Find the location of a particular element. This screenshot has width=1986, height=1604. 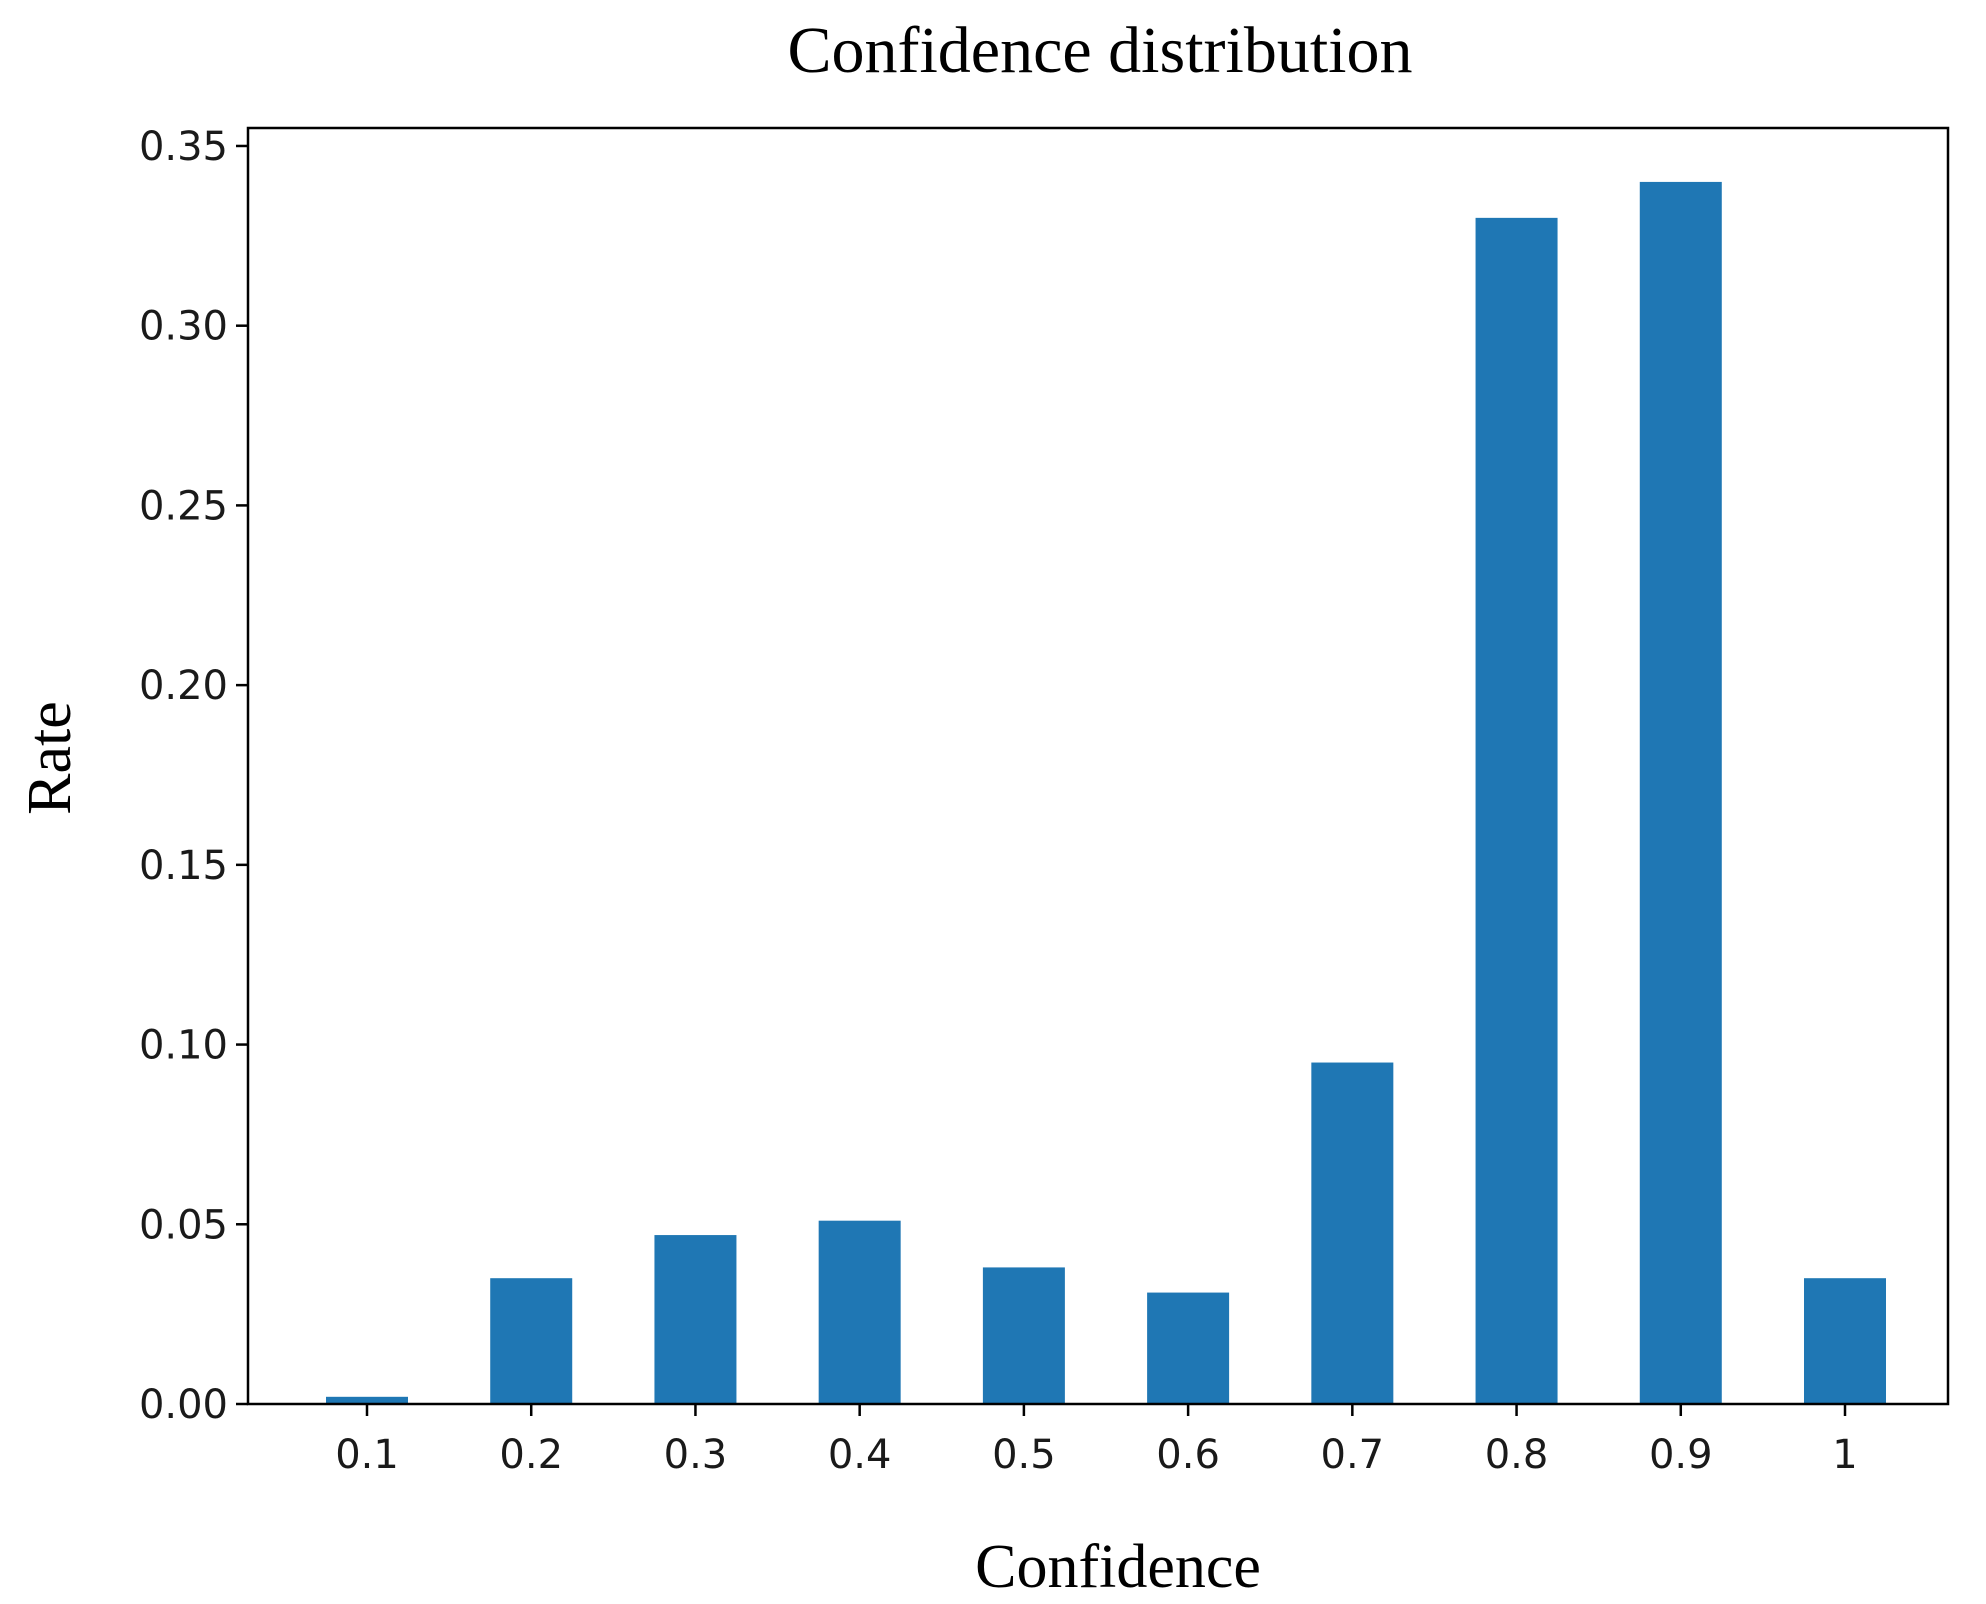

x-tick-label: 0.7 is located at coordinates (1353, 1455).